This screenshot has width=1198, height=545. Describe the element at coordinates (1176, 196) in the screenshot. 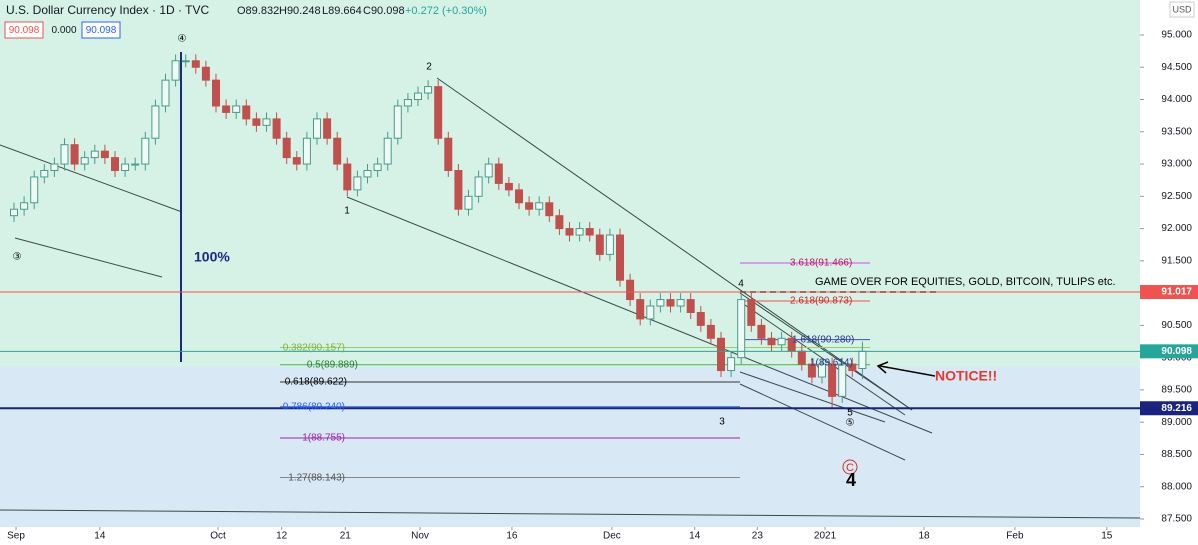

I see `y-tick-label: 92.500` at that location.